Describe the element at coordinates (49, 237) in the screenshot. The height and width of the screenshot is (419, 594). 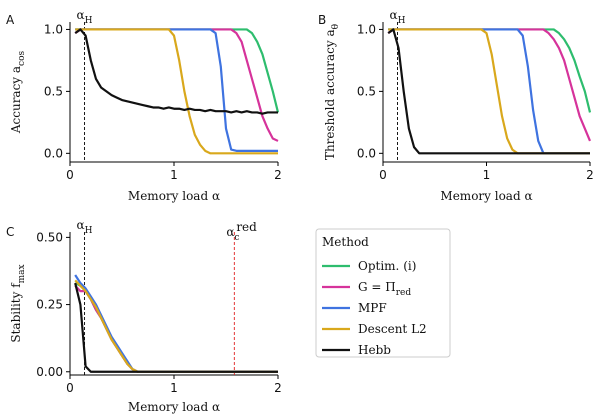
I see `y-tick-label: 0.50` at that location.